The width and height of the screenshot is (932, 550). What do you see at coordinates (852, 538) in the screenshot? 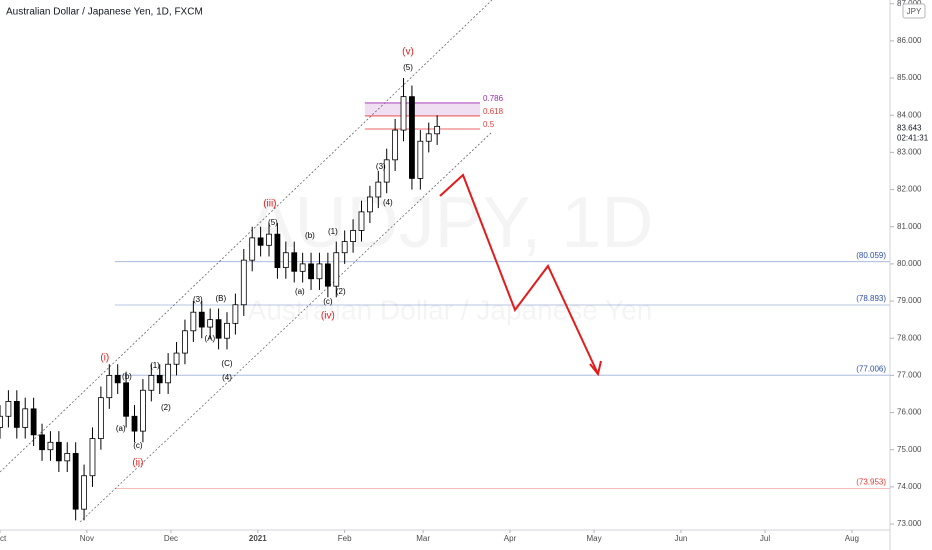
I see `x-tick-label: Aug` at bounding box center [852, 538].